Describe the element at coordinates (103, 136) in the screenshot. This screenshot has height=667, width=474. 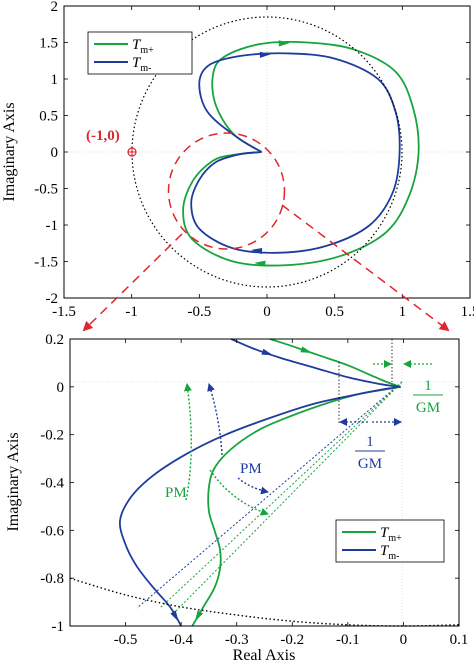
I see `critical-point-label: (-1,0)` at that location.